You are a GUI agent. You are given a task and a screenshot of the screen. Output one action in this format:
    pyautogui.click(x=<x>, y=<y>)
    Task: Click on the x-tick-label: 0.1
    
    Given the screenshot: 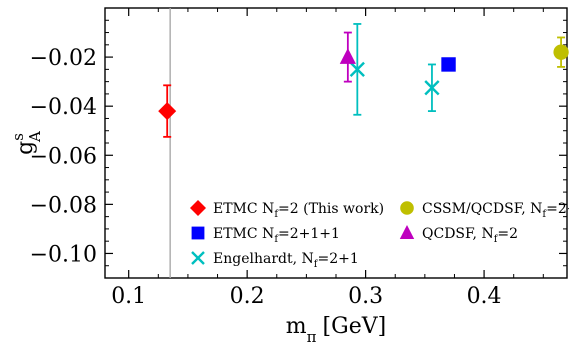 What is the action you would take?
    pyautogui.click(x=128, y=296)
    